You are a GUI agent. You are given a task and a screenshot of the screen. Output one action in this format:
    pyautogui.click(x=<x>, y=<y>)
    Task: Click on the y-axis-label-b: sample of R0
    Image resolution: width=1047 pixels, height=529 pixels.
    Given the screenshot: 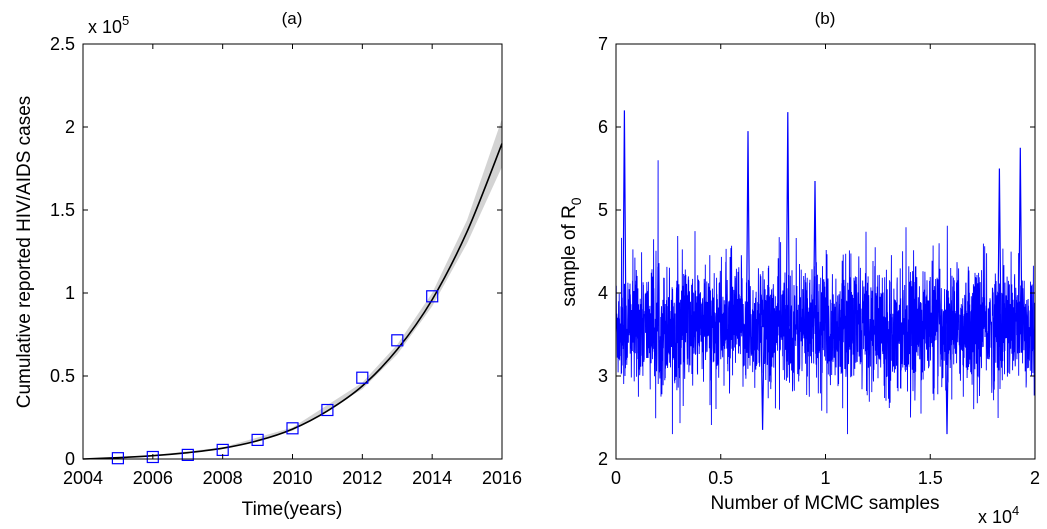 What is the action you would take?
    pyautogui.click(x=571, y=251)
    